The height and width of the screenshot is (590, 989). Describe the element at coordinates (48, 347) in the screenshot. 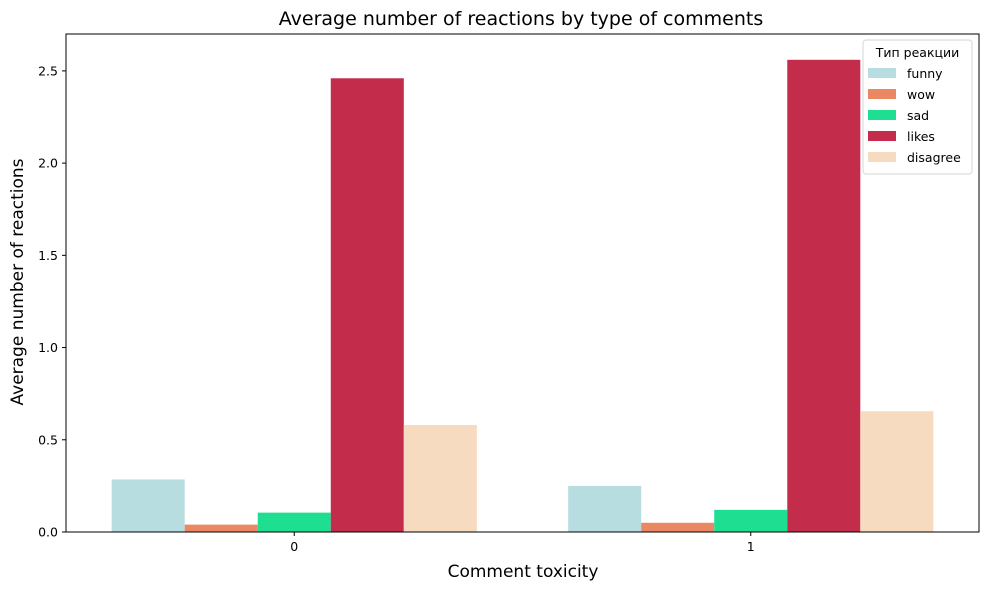

I see `y-tick-label: 1.0` at that location.